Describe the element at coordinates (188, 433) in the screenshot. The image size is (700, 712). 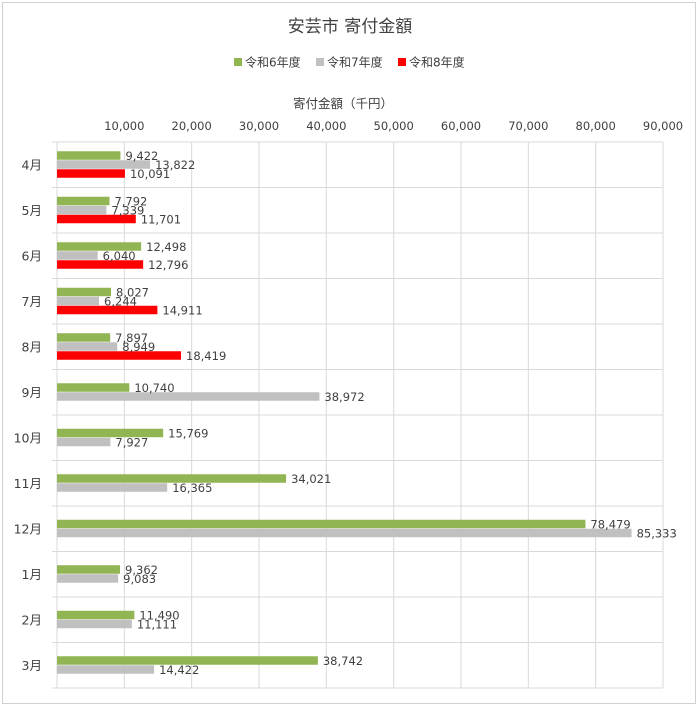
I see `data-label: 15,769` at that location.